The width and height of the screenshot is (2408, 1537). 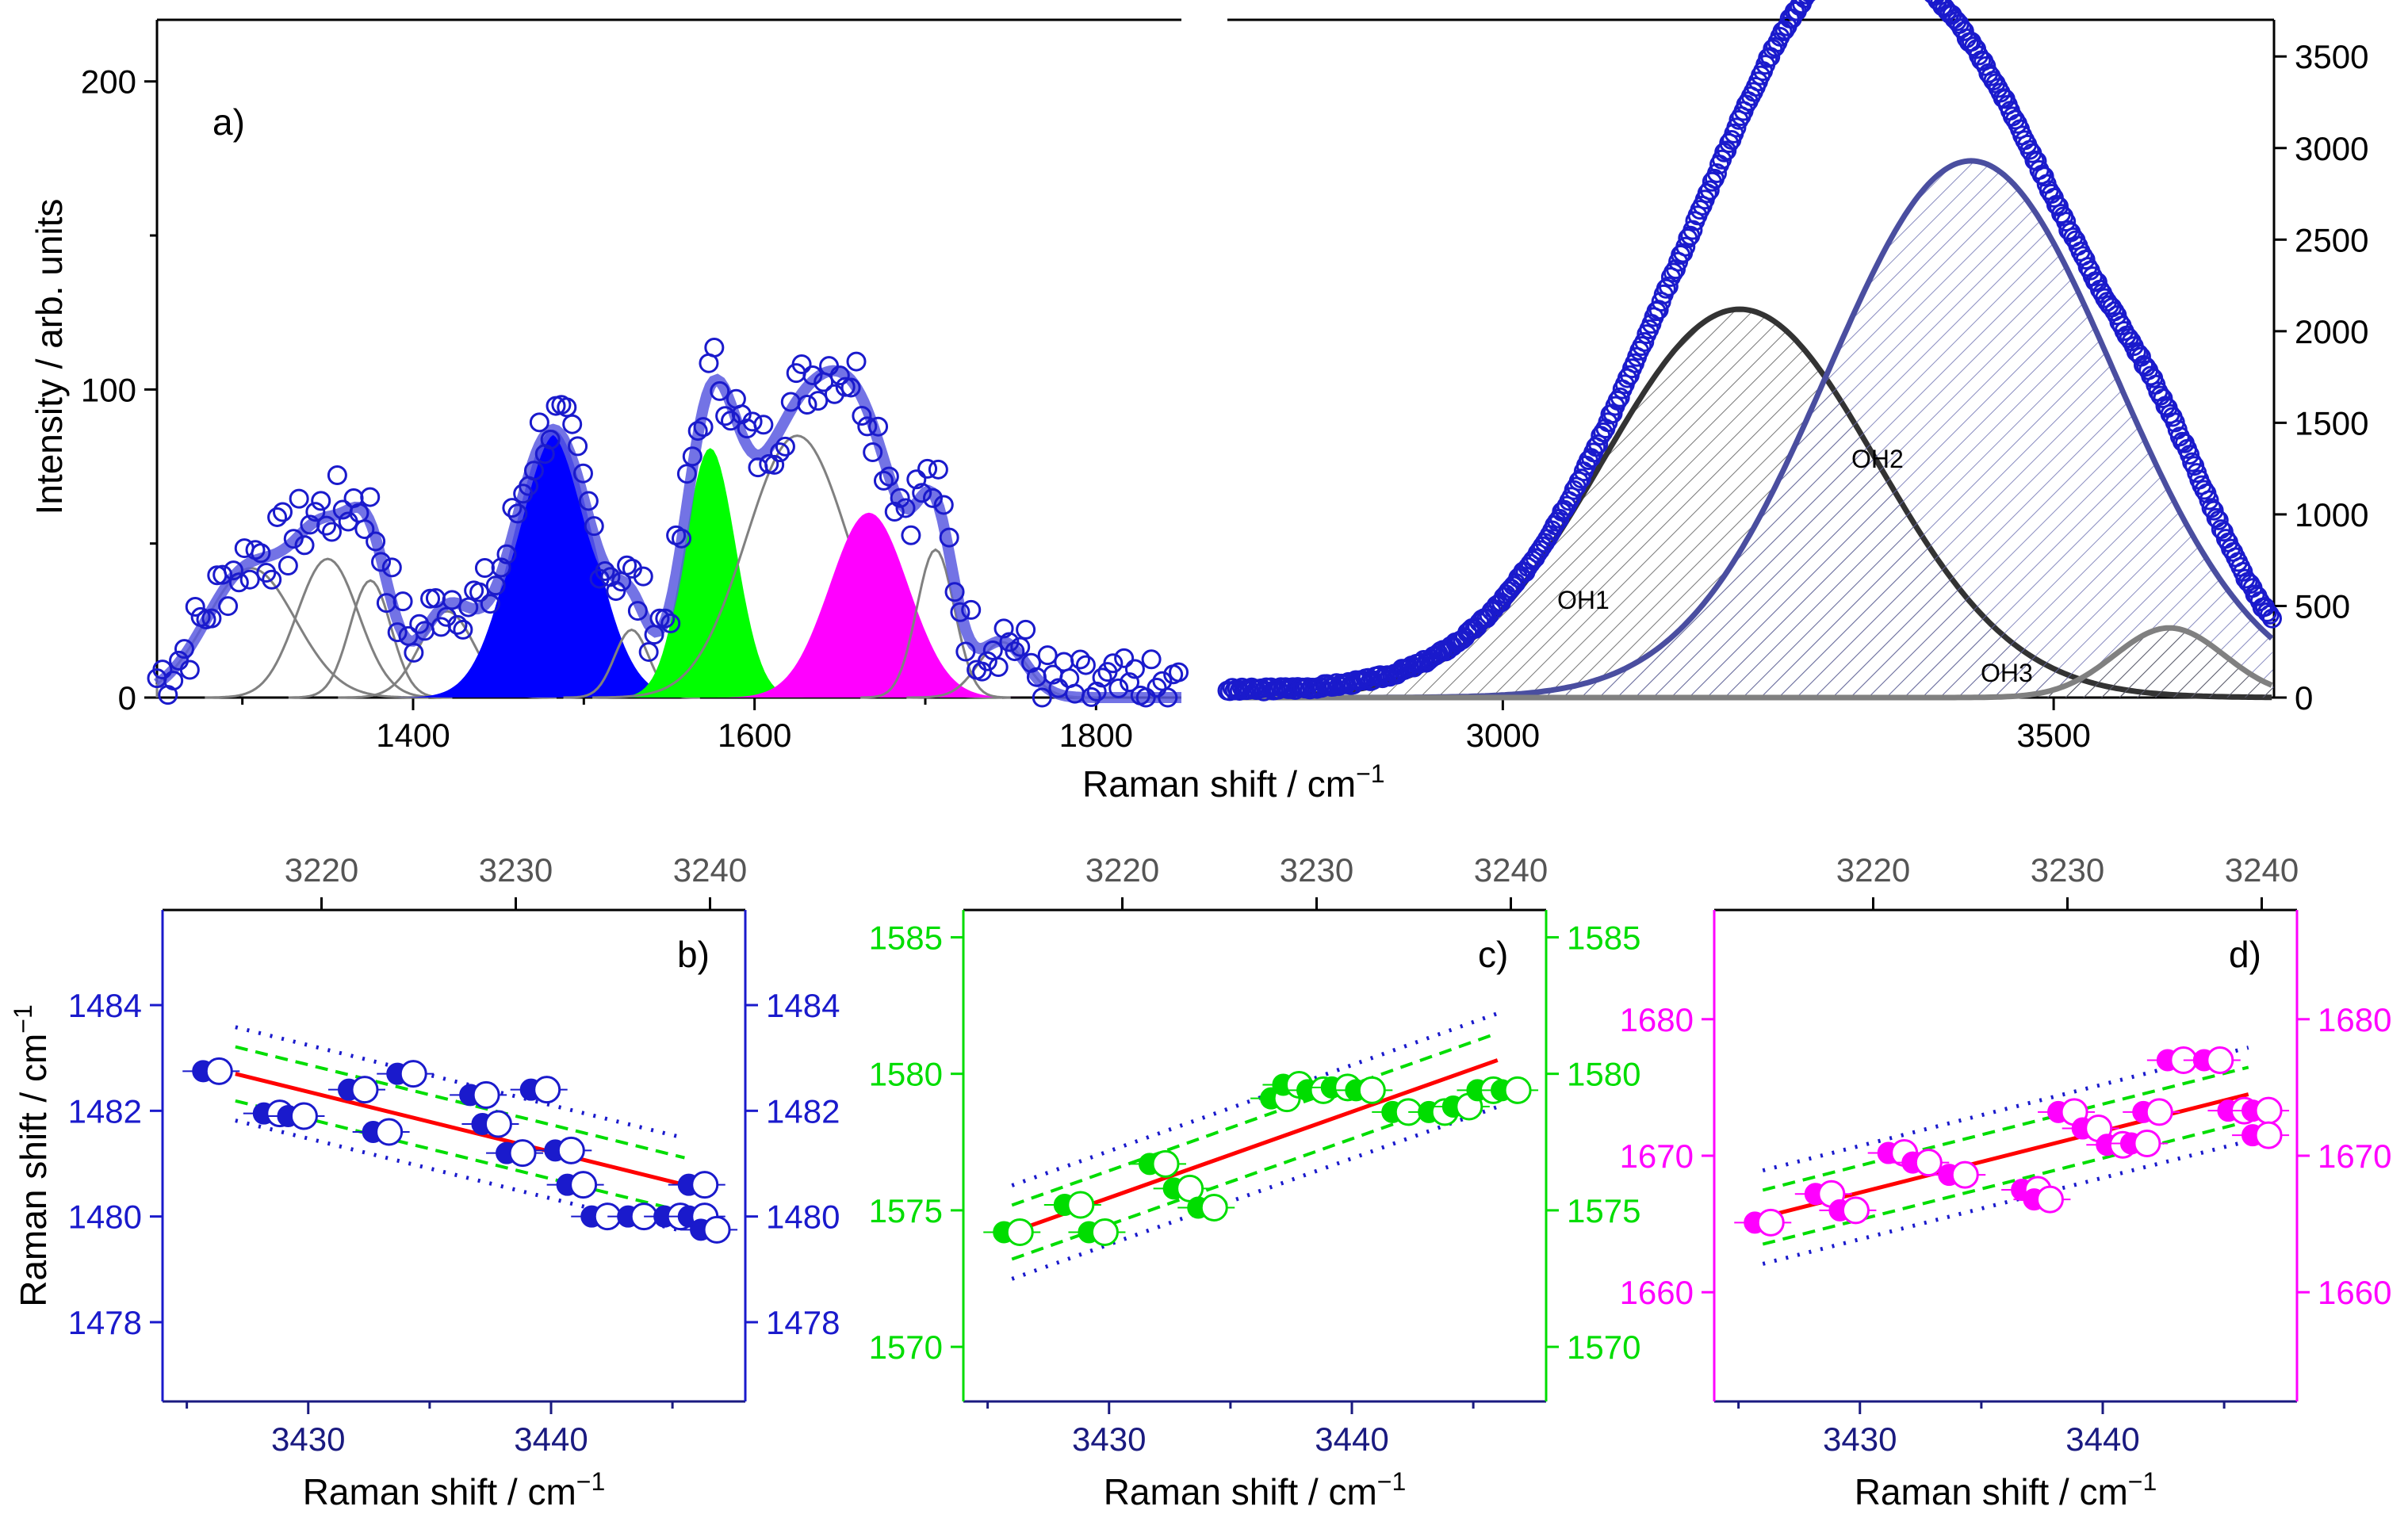 I want to click on y-tick-label-left: 1575, so click(x=906, y=1210).